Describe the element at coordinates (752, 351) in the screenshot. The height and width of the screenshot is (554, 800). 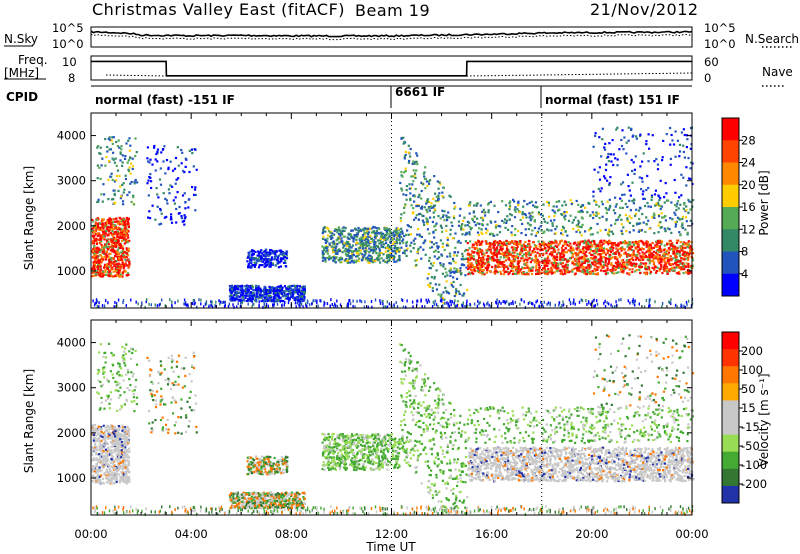
I see `velocity-colorbar-tick: 200` at that location.